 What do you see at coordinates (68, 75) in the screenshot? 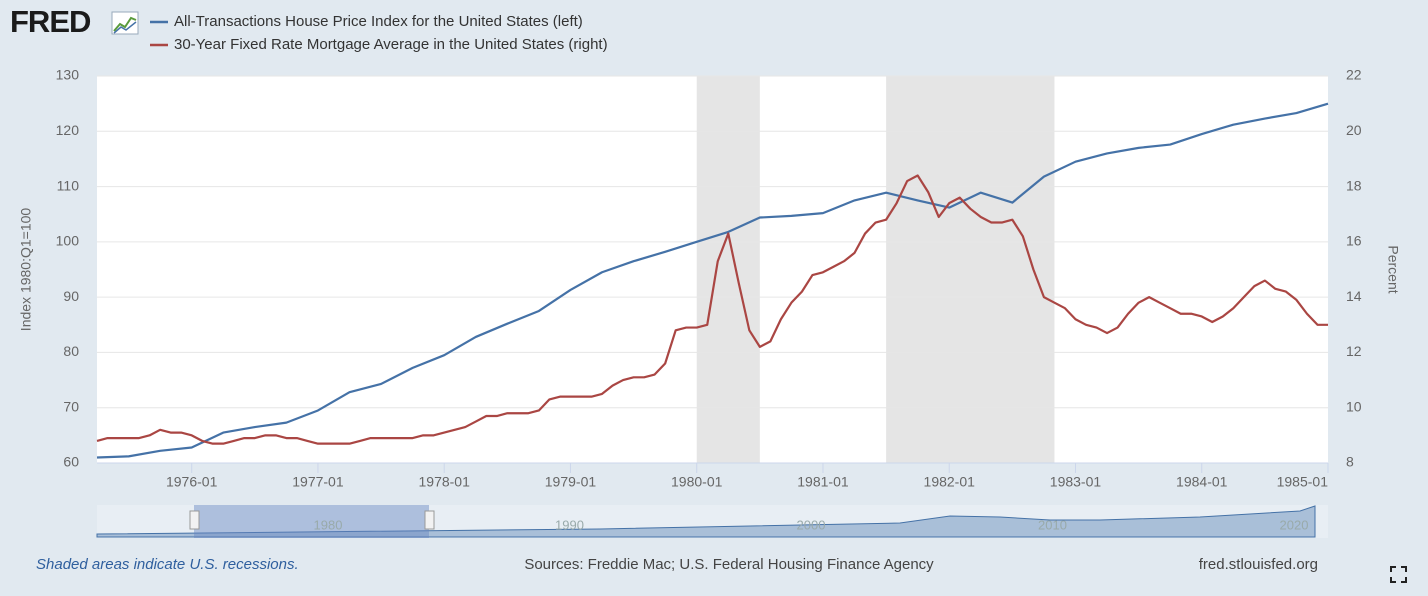
I see `y-tick-label: 130` at bounding box center [68, 75].